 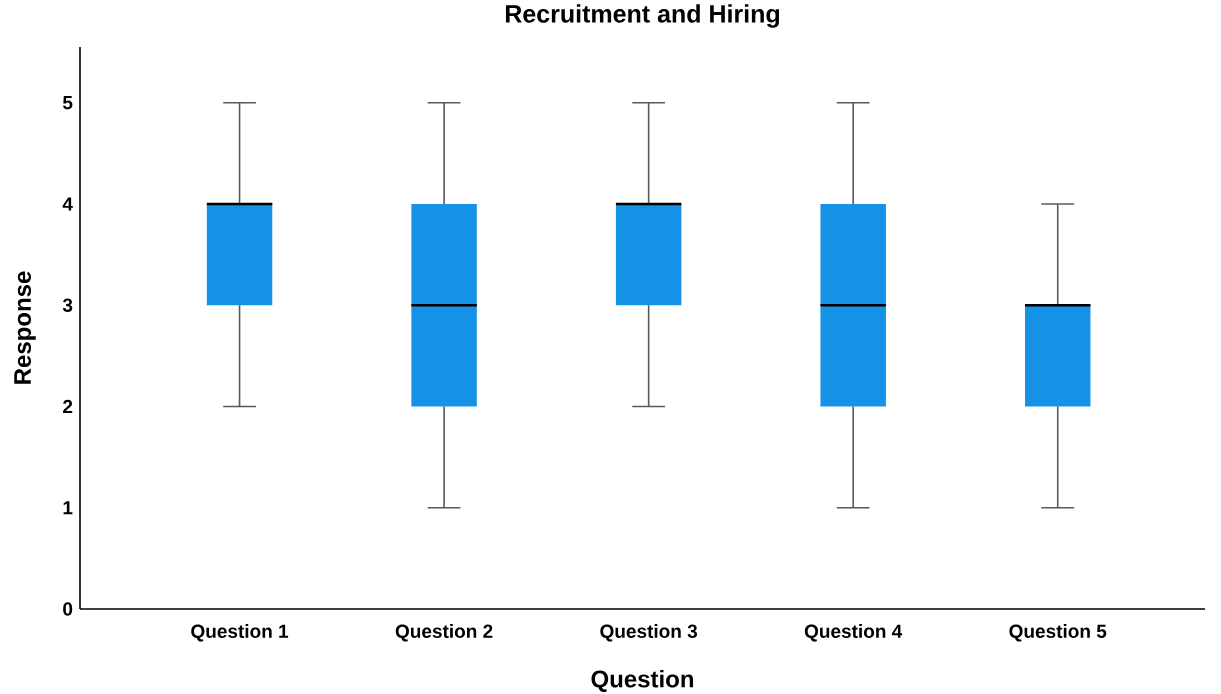 What do you see at coordinates (67, 305) in the screenshot?
I see `y-tick-label: 3` at bounding box center [67, 305].